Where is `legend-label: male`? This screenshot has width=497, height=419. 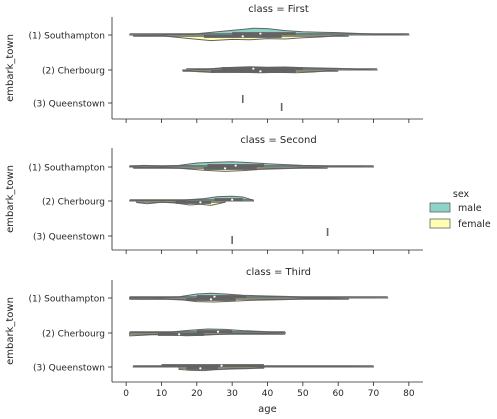
legend-label: male is located at coordinates (470, 208).